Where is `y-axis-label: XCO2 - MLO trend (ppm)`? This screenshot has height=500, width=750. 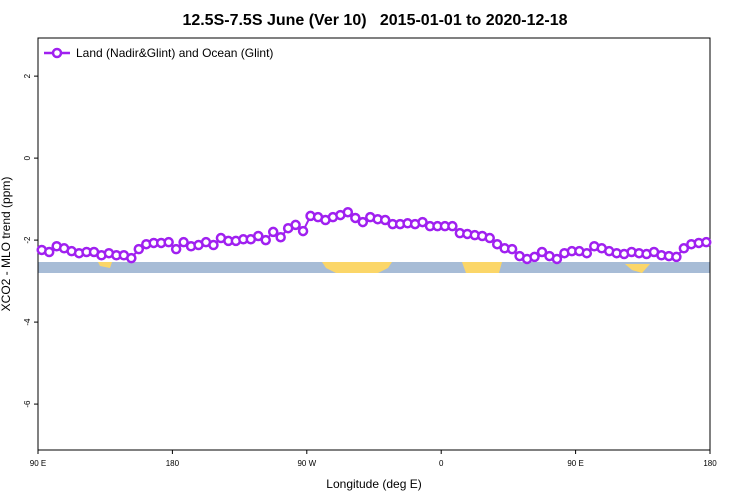 y-axis-label: XCO2 - MLO trend (ppm) is located at coordinates (6, 244).